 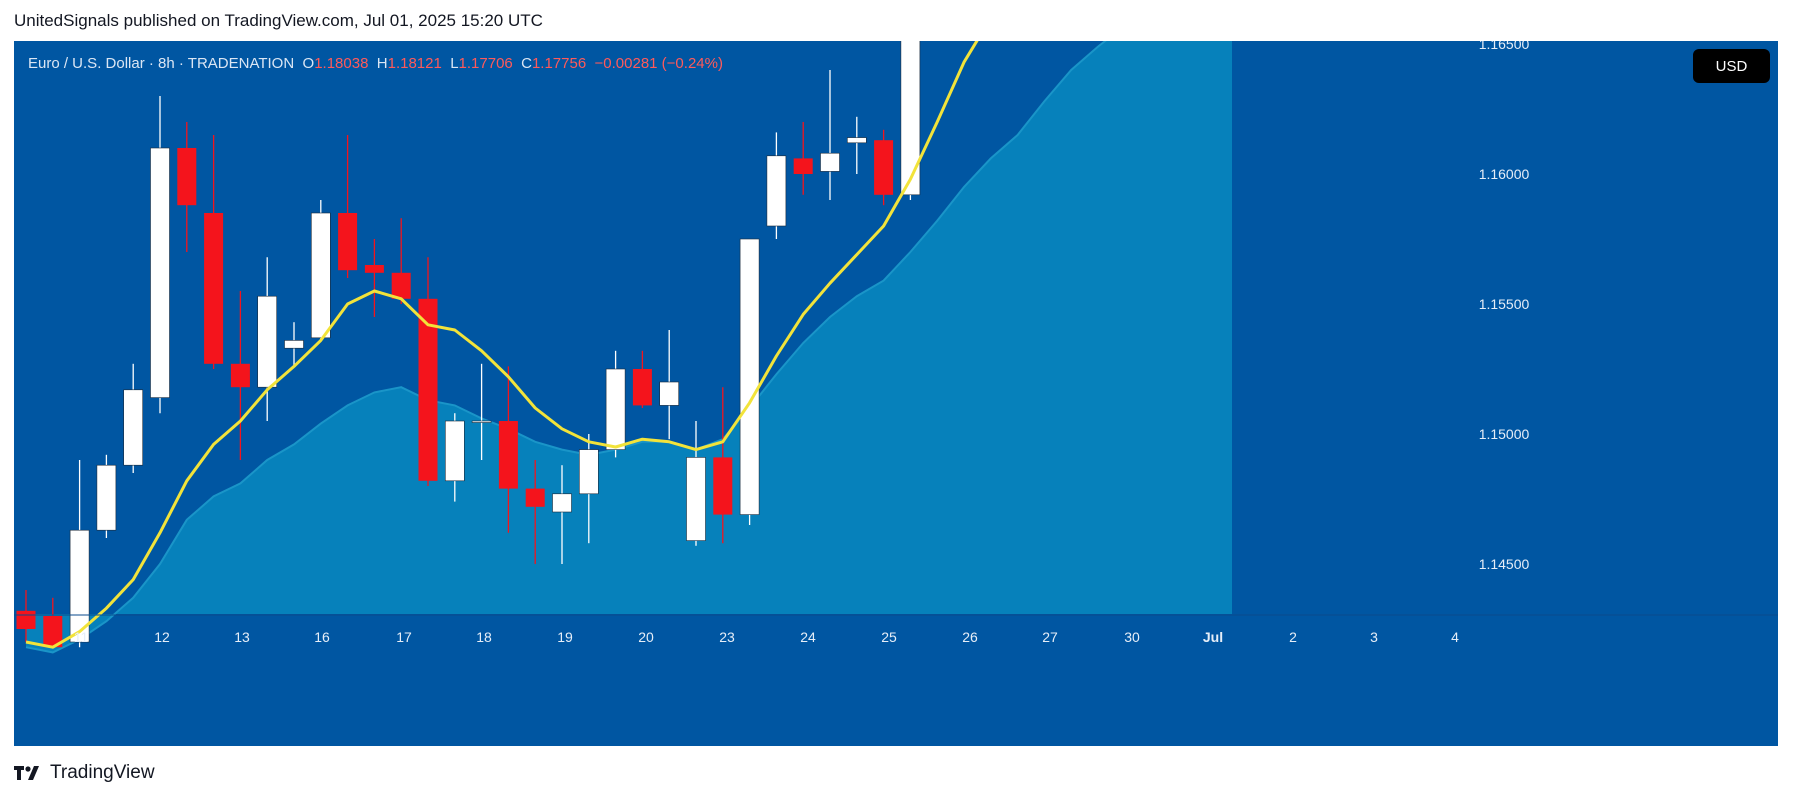 What do you see at coordinates (404, 637) in the screenshot?
I see `x-tick-label: 17` at bounding box center [404, 637].